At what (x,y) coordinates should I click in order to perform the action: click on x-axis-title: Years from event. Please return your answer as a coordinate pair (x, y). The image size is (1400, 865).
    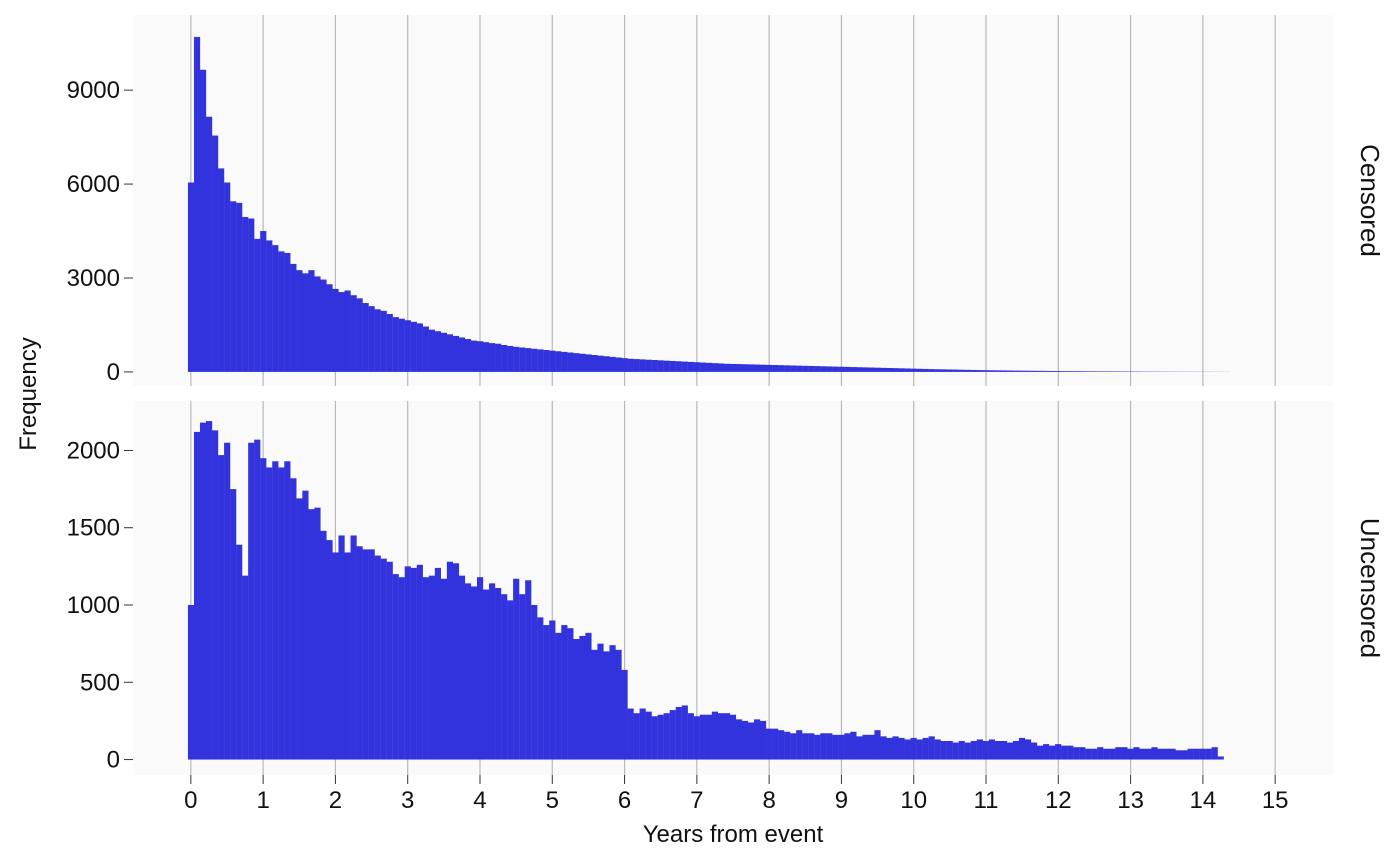
    Looking at the image, I should click on (733, 834).